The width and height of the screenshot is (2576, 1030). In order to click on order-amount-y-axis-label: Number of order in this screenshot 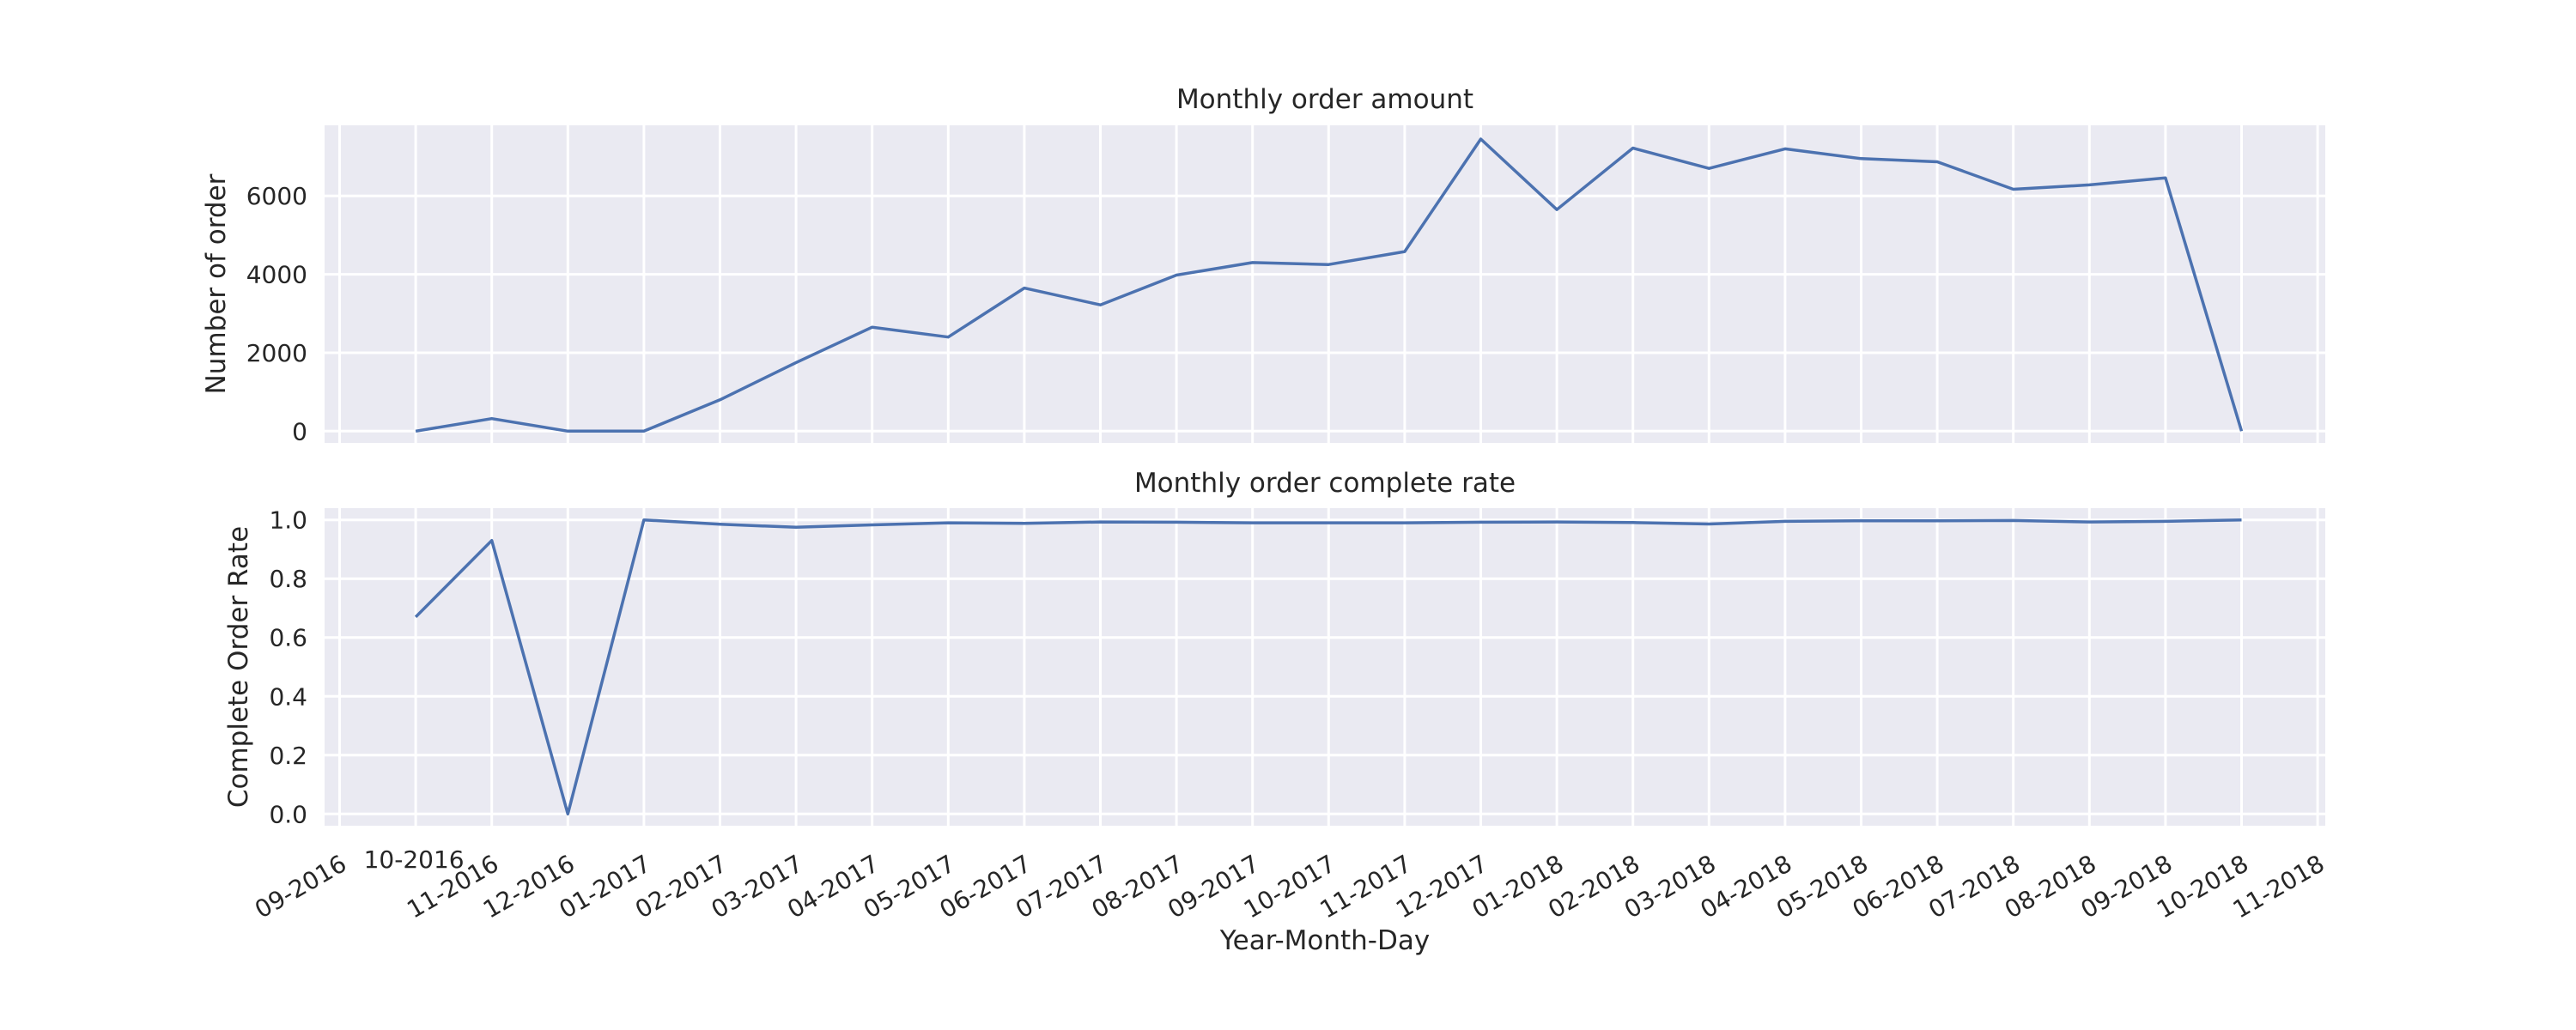, I will do `click(217, 283)`.